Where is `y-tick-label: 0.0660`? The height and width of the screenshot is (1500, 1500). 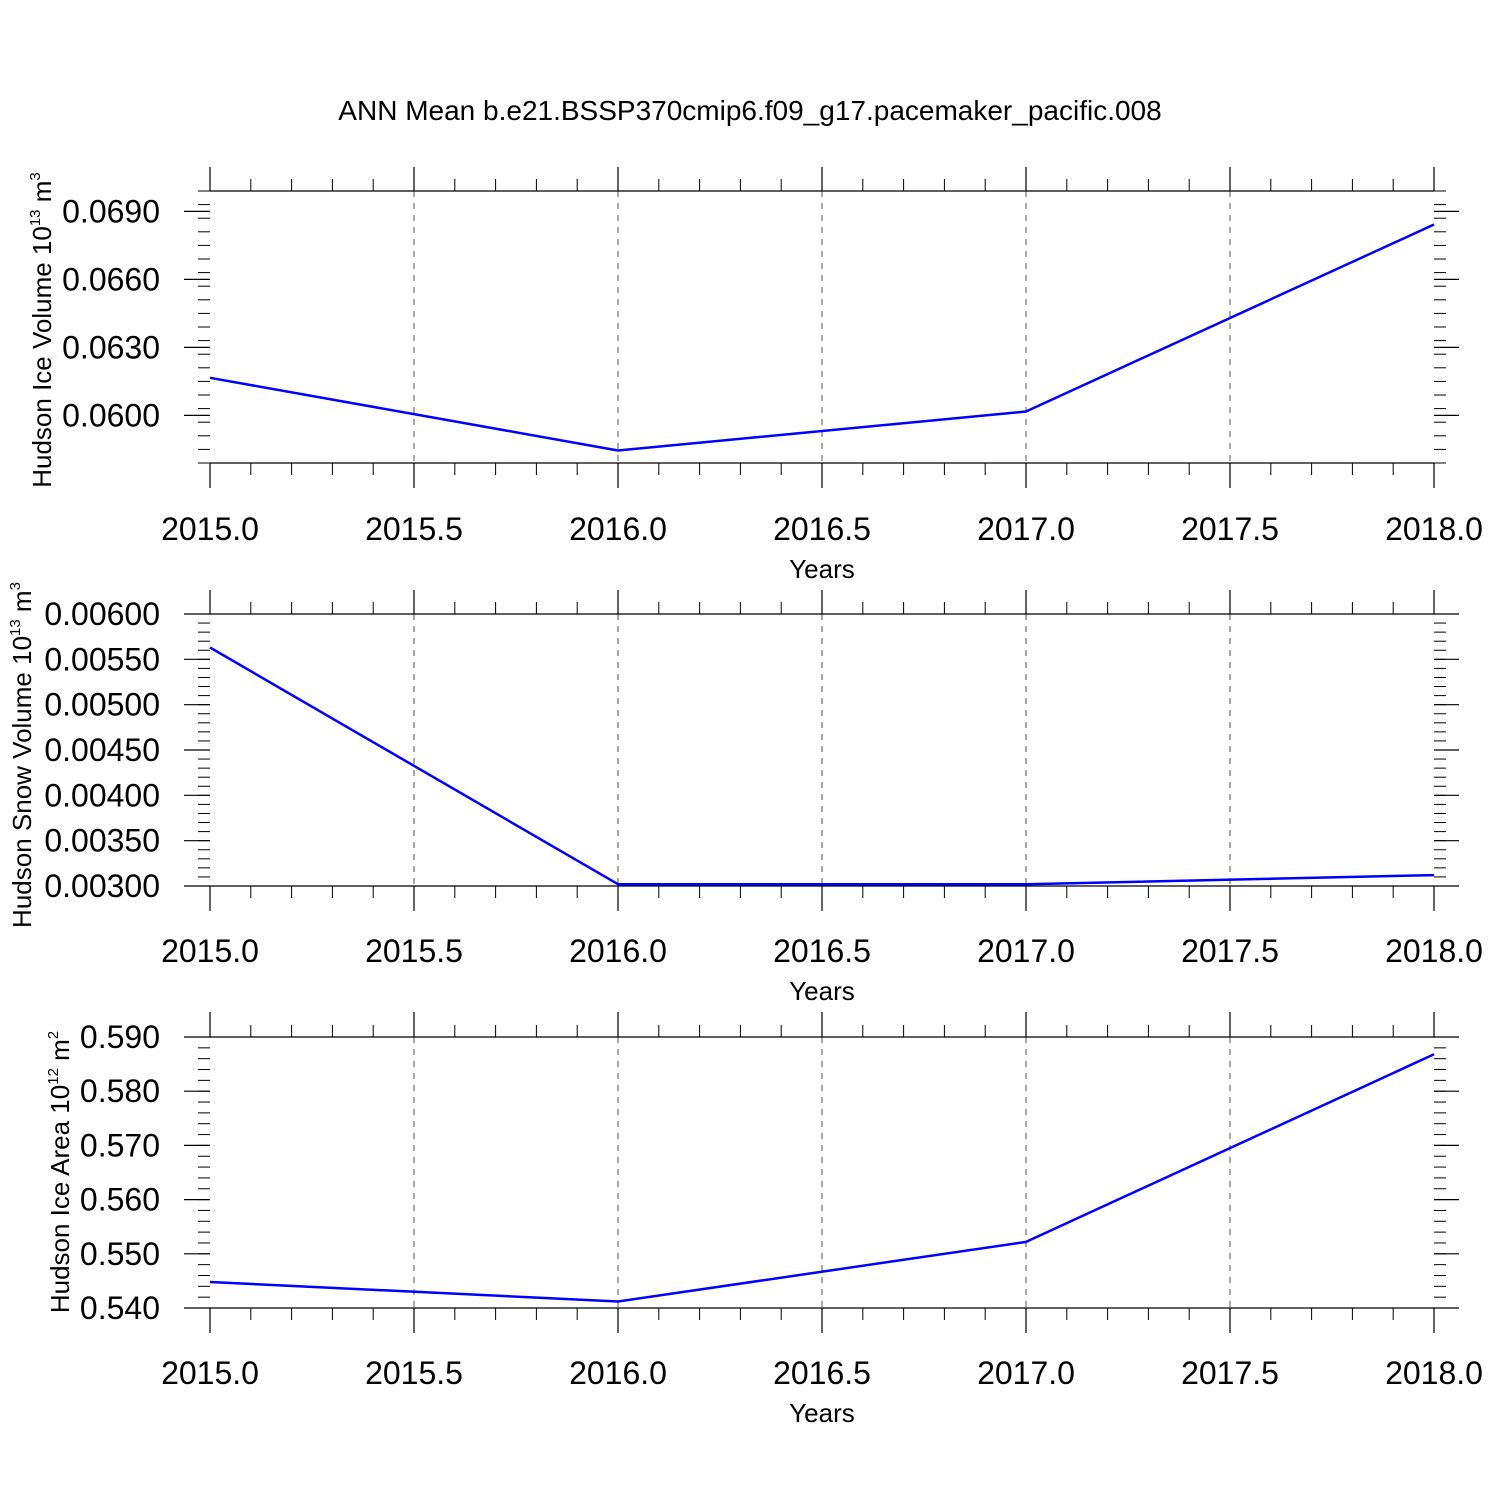
y-tick-label: 0.0660 is located at coordinates (111, 279).